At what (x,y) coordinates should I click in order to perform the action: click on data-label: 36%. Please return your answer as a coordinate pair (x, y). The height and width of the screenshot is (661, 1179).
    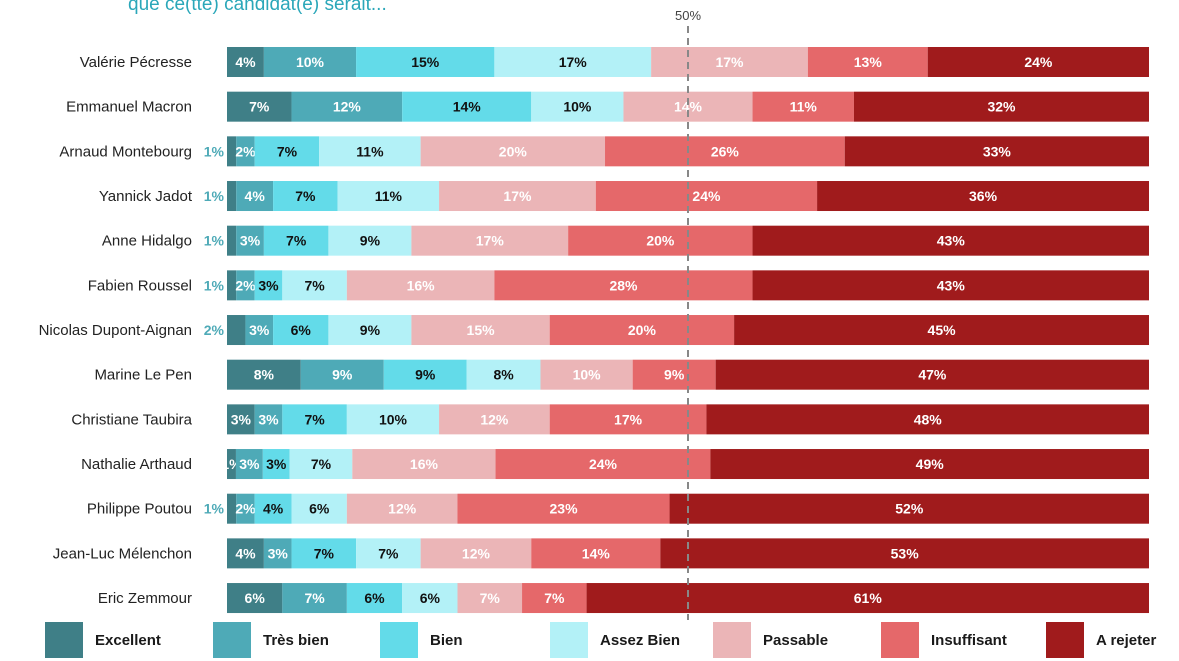
    Looking at the image, I should click on (983, 196).